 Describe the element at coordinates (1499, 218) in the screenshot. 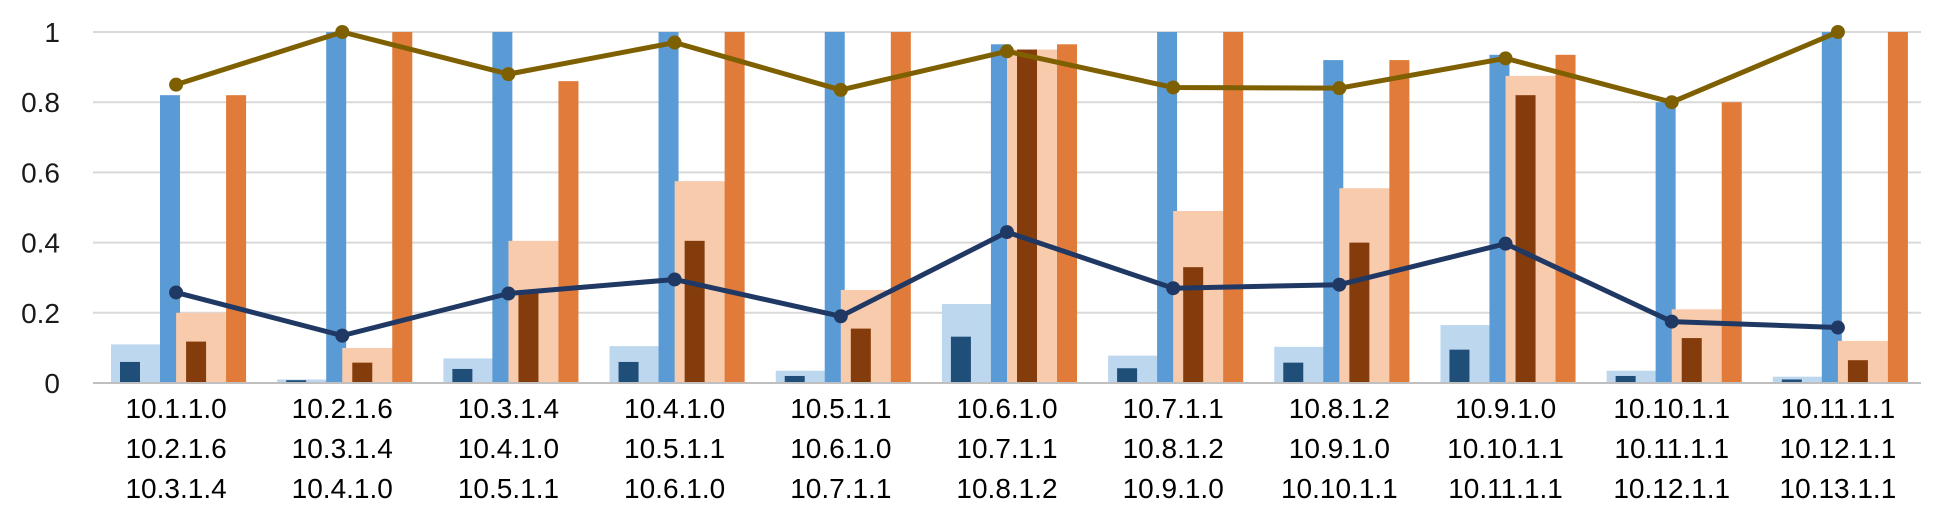

I see `bar-s2-c8` at that location.